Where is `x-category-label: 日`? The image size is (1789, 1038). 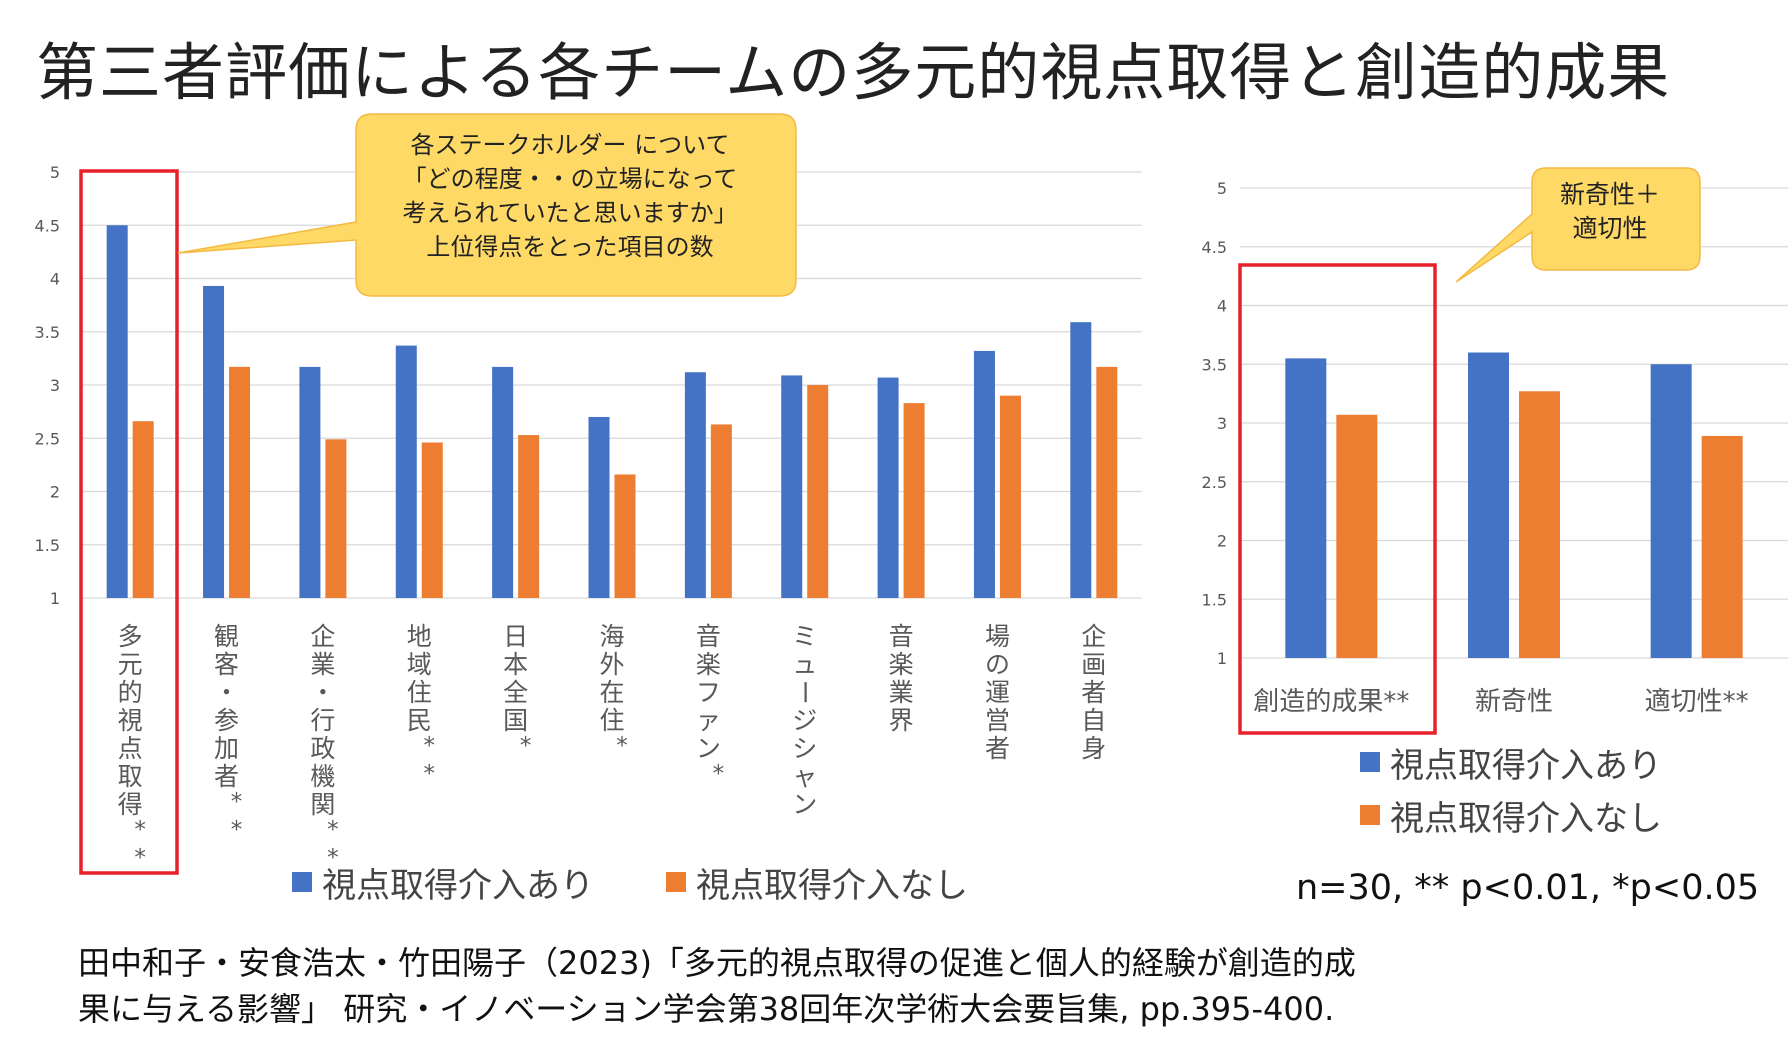
x-category-label: 日 is located at coordinates (515, 636).